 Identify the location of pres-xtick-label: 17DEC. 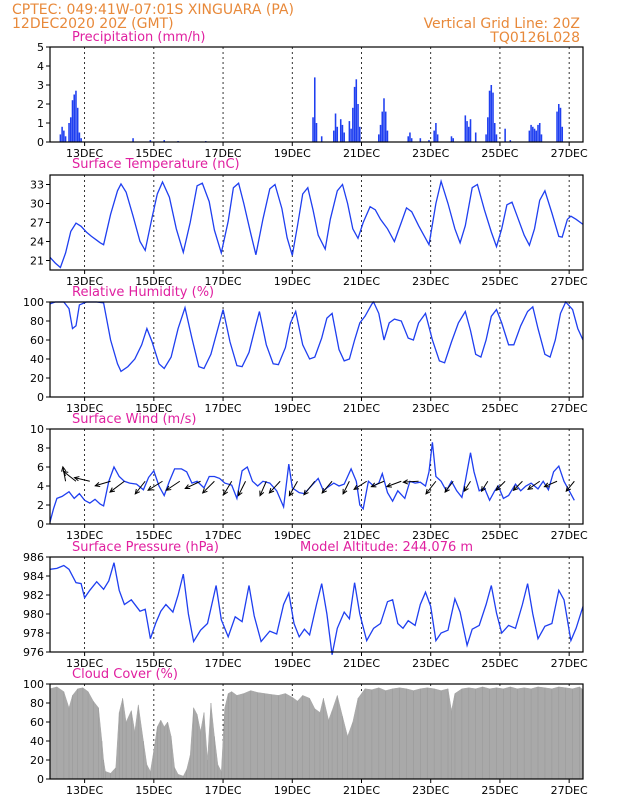
(222, 663).